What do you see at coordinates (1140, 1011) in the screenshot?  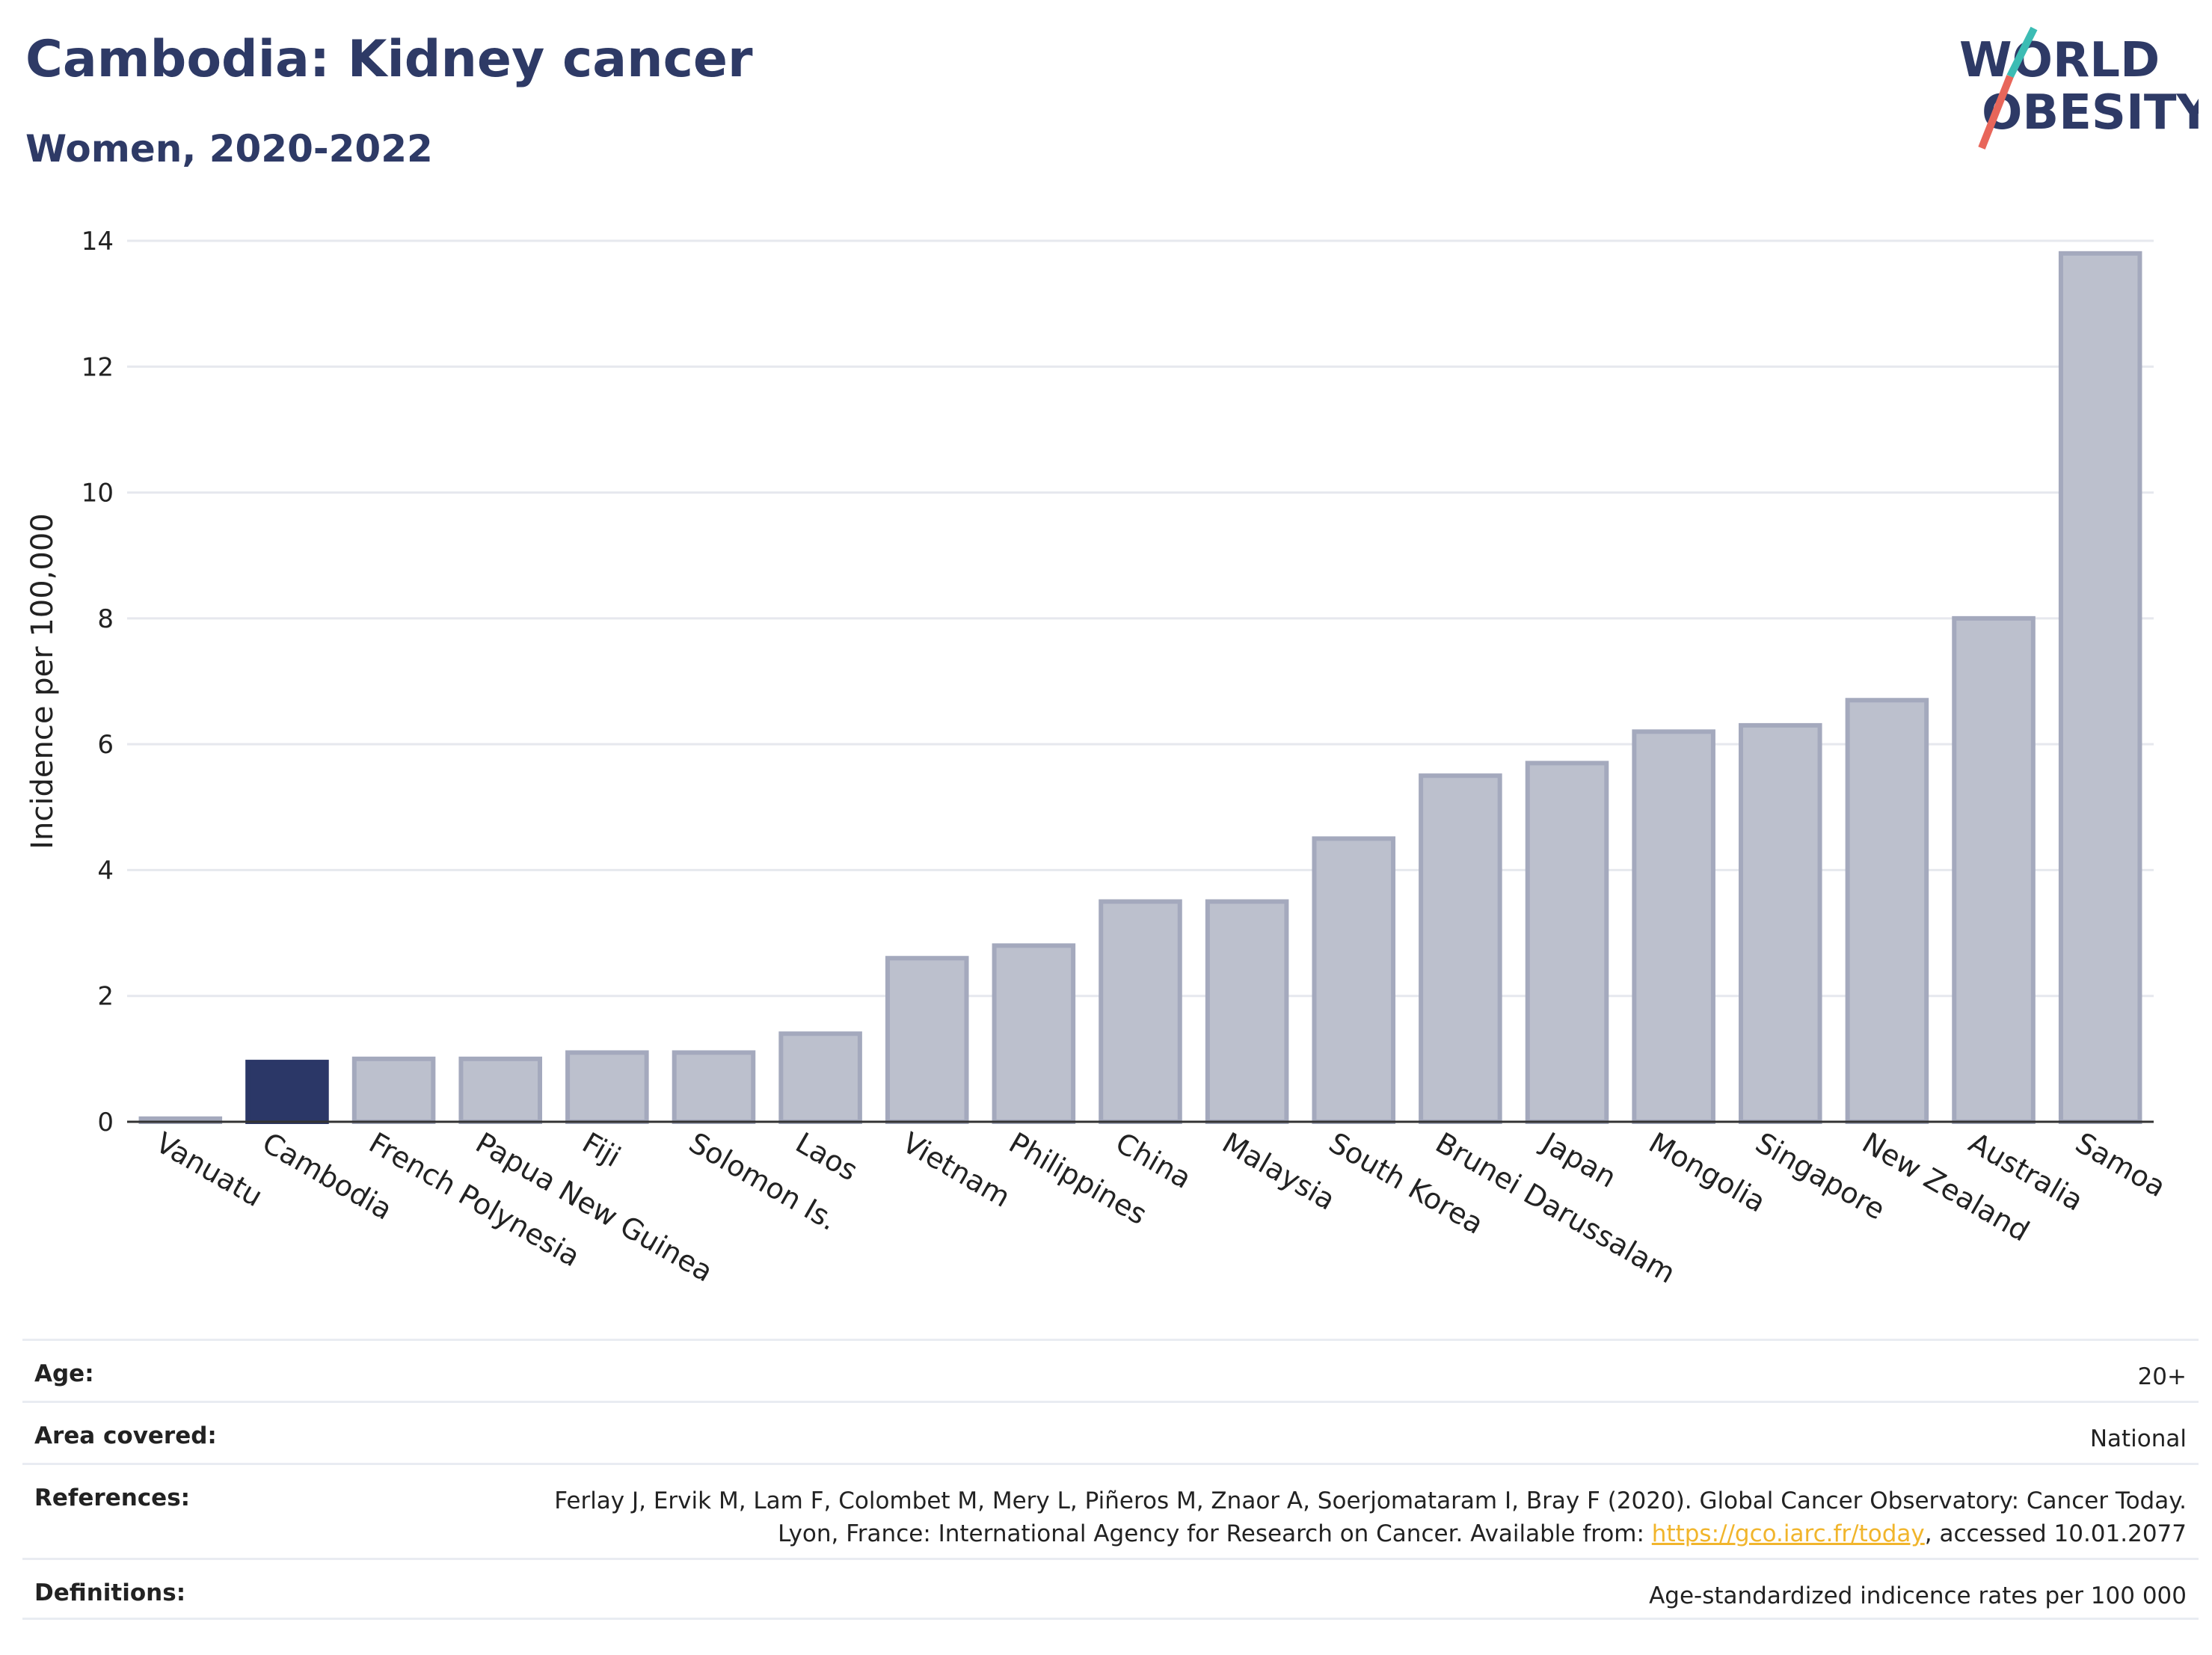 I see `bar-china` at bounding box center [1140, 1011].